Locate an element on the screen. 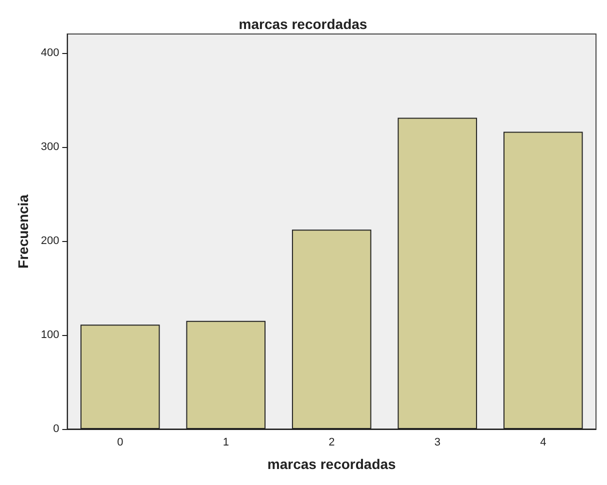  x-tick-label: 2 is located at coordinates (331, 442).